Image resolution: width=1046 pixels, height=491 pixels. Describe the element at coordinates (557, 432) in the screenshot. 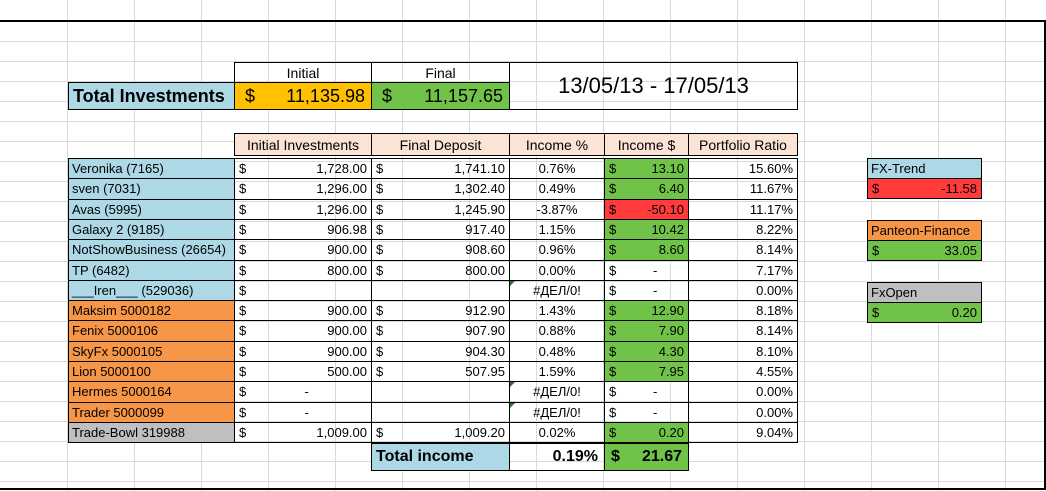

I see `cell-income-pct: 0.02%` at that location.